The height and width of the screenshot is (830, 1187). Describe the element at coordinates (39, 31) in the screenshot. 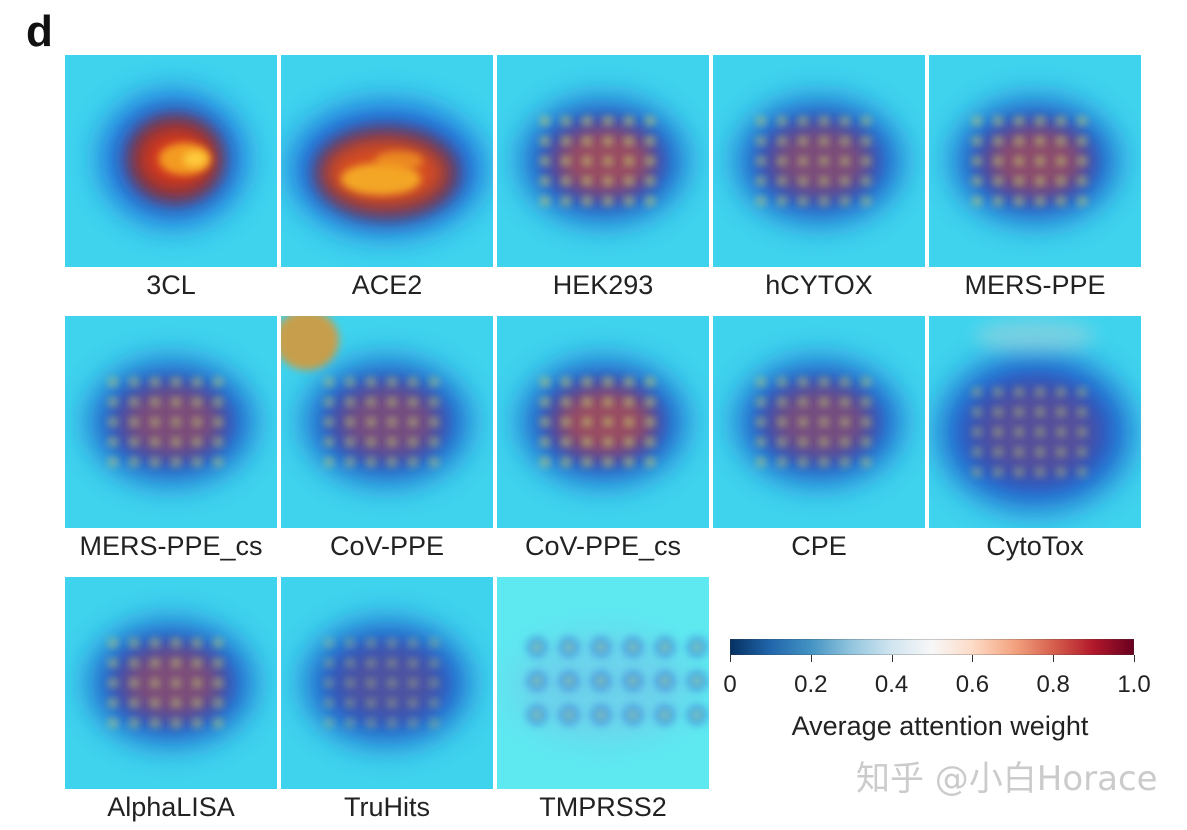

I see `panel-letter: d` at that location.